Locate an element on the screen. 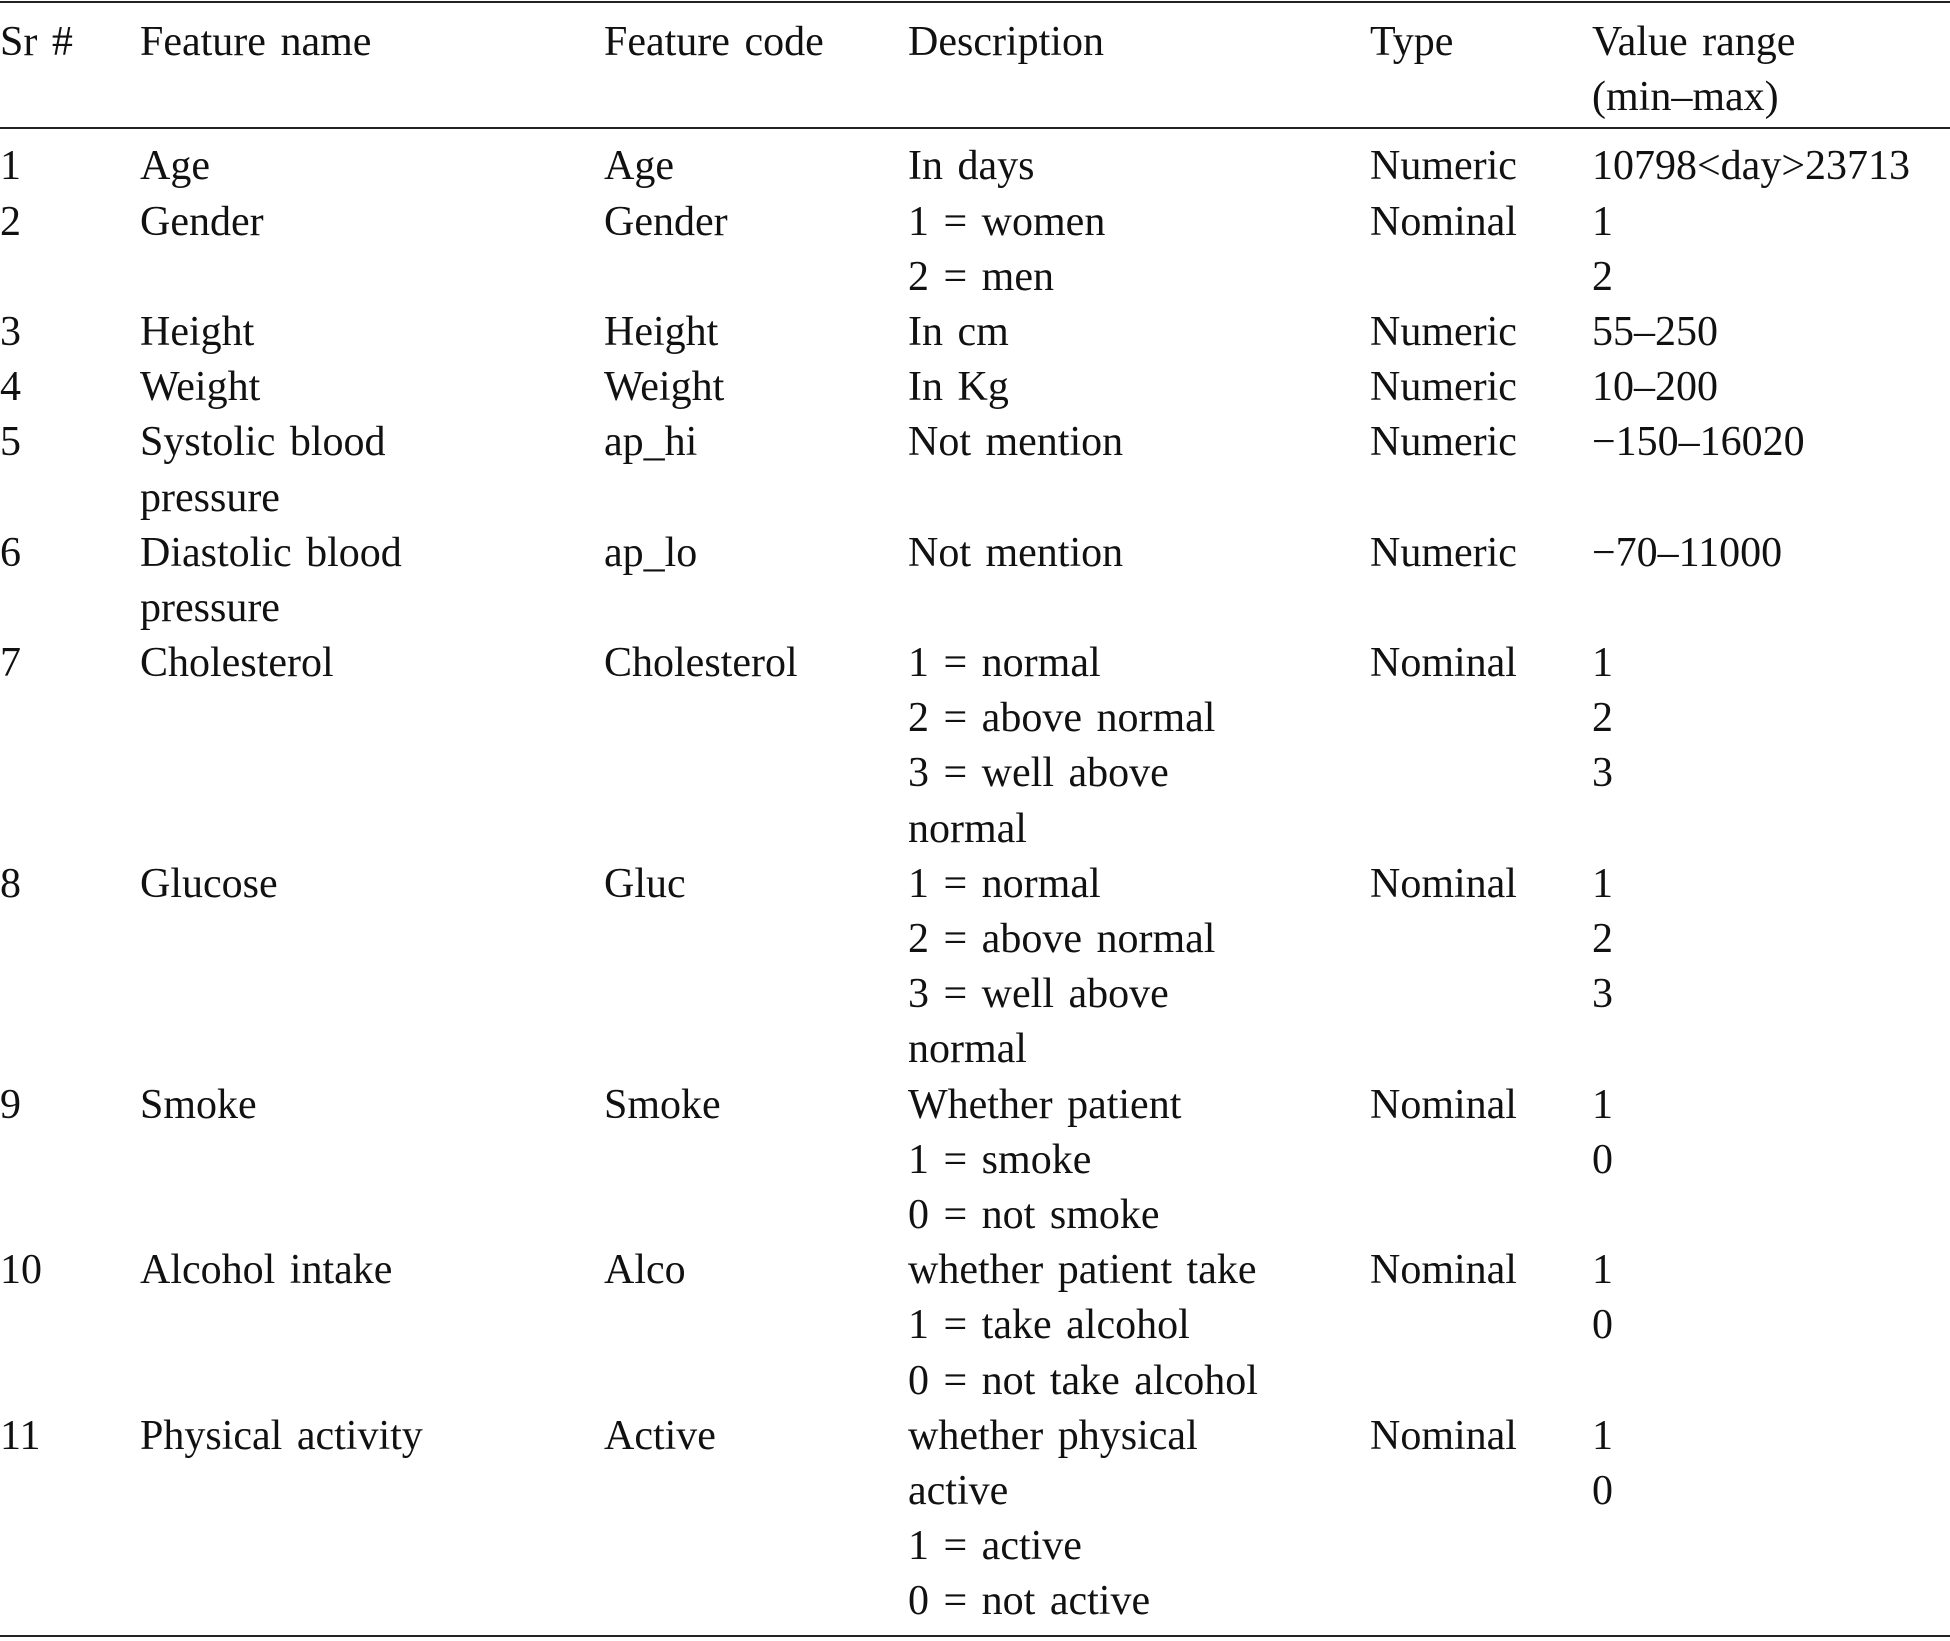  text-line: Type is located at coordinates (1412, 42).